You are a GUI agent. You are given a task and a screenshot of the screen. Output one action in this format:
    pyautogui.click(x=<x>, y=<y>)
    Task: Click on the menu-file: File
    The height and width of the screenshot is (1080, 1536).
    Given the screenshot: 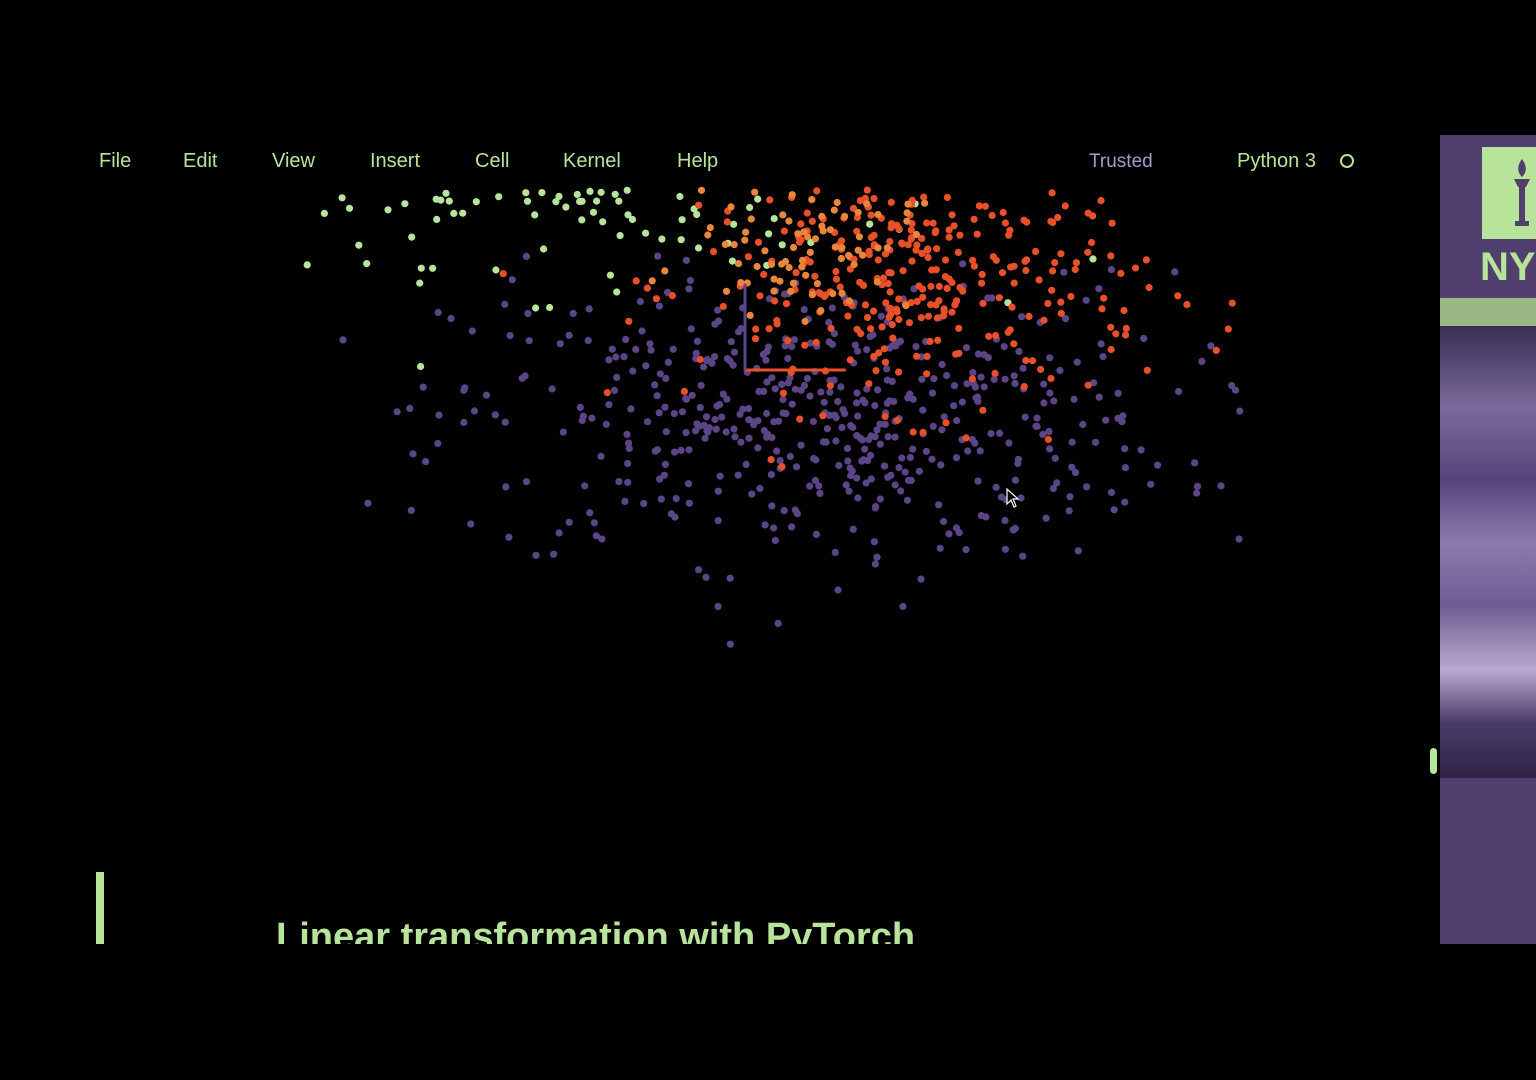 What is the action you would take?
    pyautogui.click(x=115, y=161)
    